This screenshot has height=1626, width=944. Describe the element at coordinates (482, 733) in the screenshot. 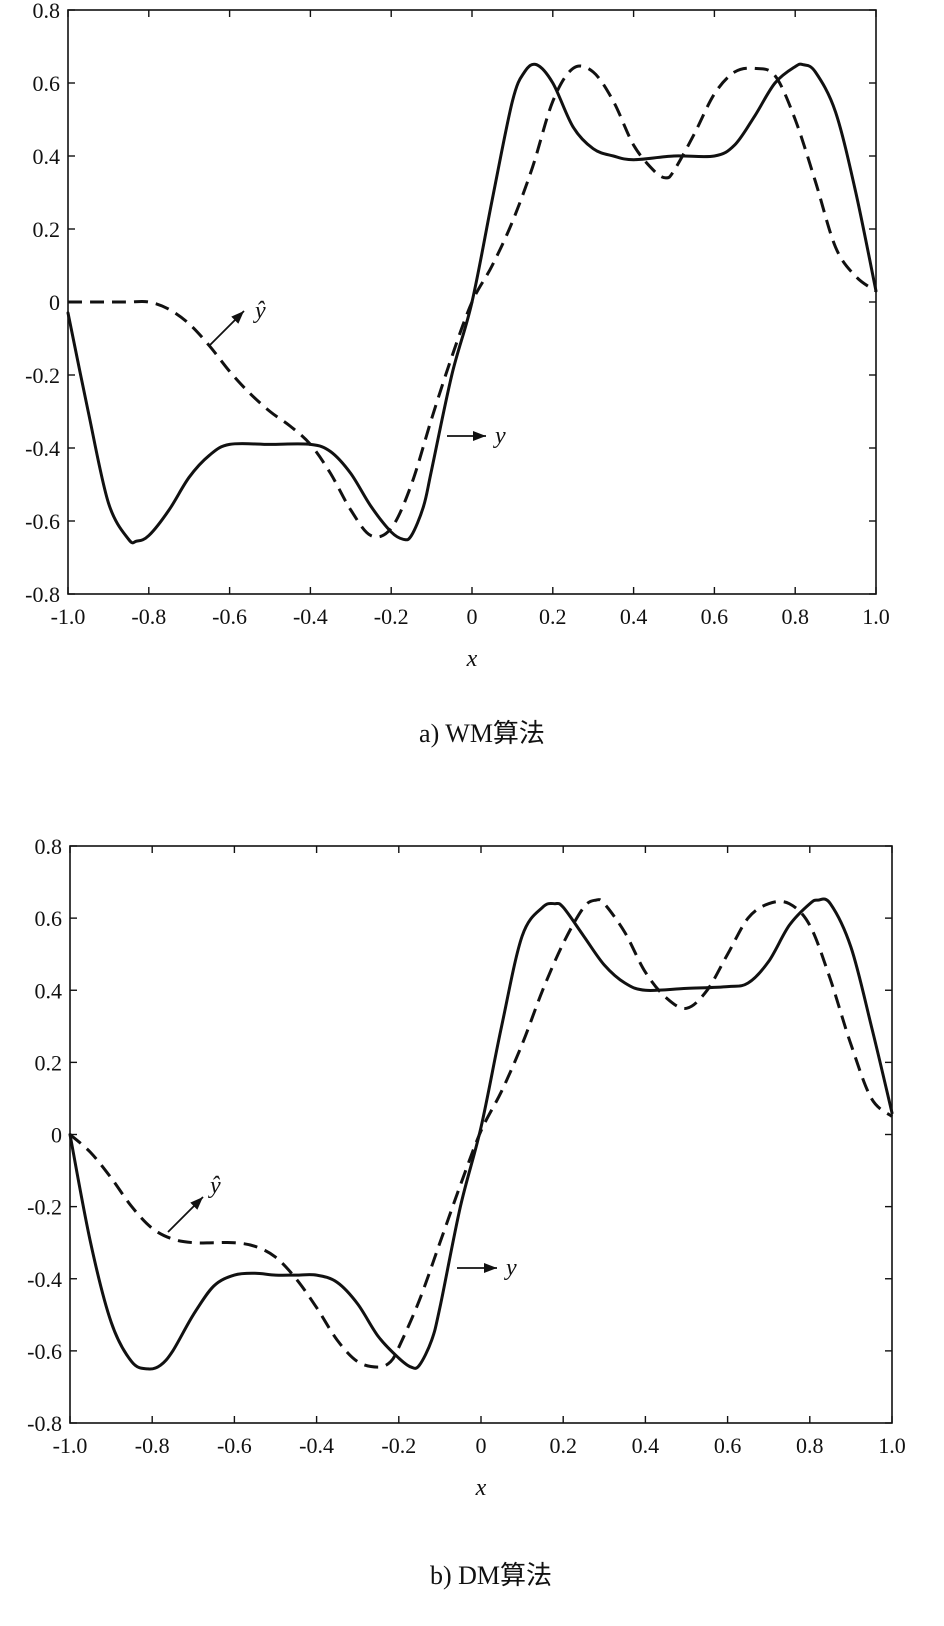

I see `chart-caption: a) WM算法` at that location.